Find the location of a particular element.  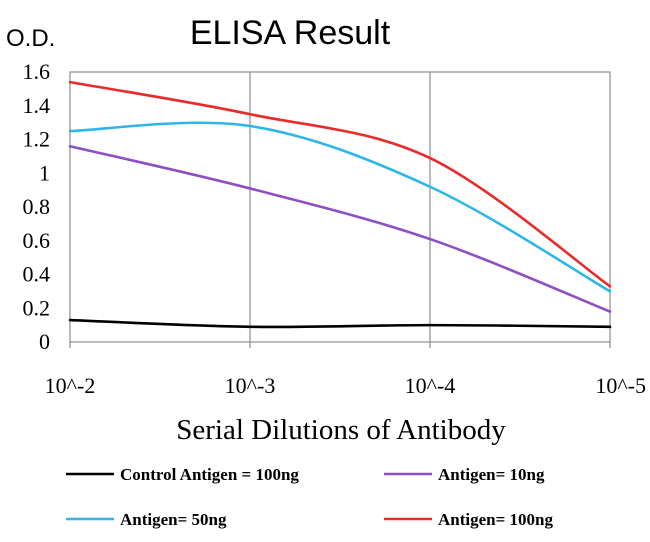

x-tick-label: 10^-2 is located at coordinates (70, 385).